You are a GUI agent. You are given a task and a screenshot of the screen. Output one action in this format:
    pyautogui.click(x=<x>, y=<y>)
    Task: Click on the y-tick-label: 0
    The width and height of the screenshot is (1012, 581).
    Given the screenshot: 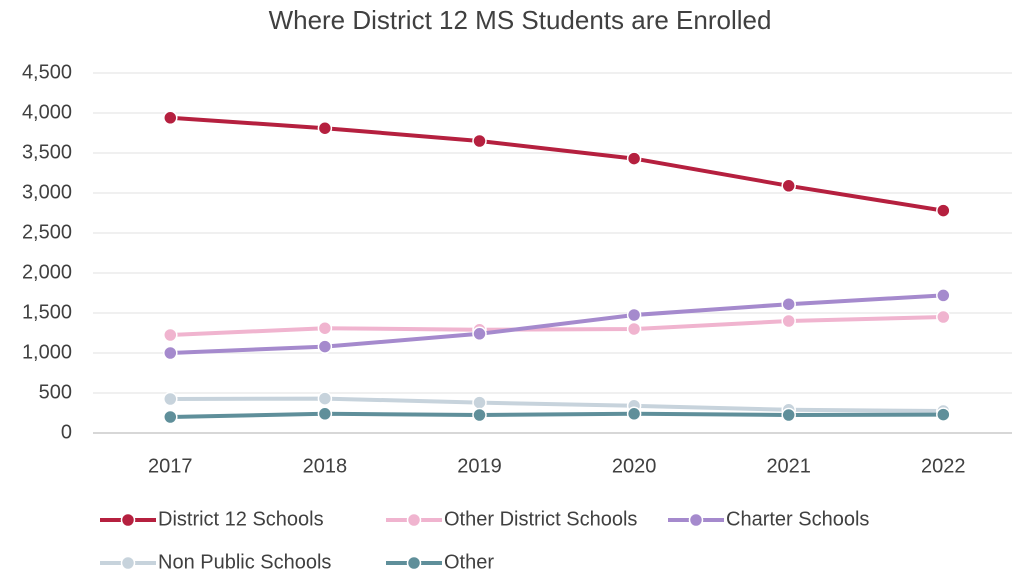 What is the action you would take?
    pyautogui.click(x=66, y=432)
    